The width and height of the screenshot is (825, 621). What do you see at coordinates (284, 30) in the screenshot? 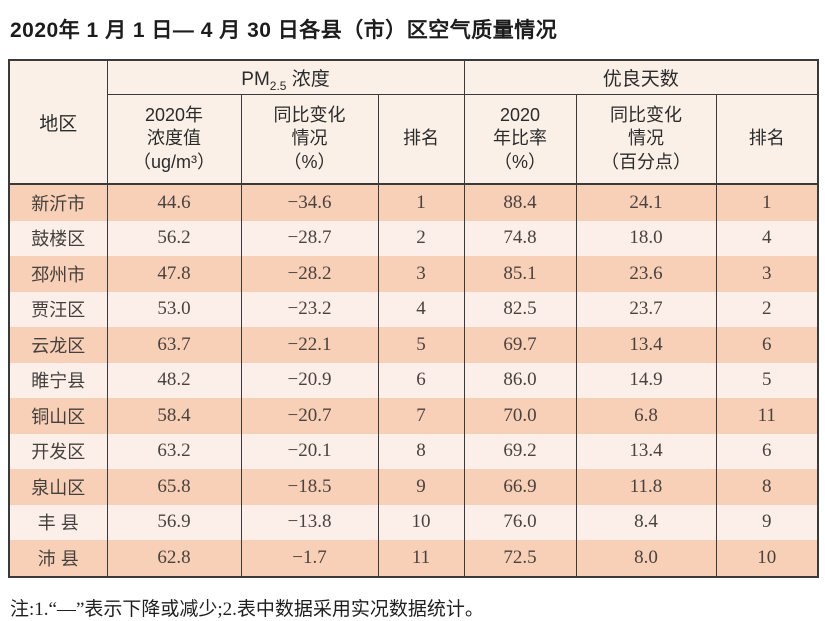
I see `page-title: 2020年 1 月 1 日— 4 月 30 日各县（市）区空气质量情况` at bounding box center [284, 30].